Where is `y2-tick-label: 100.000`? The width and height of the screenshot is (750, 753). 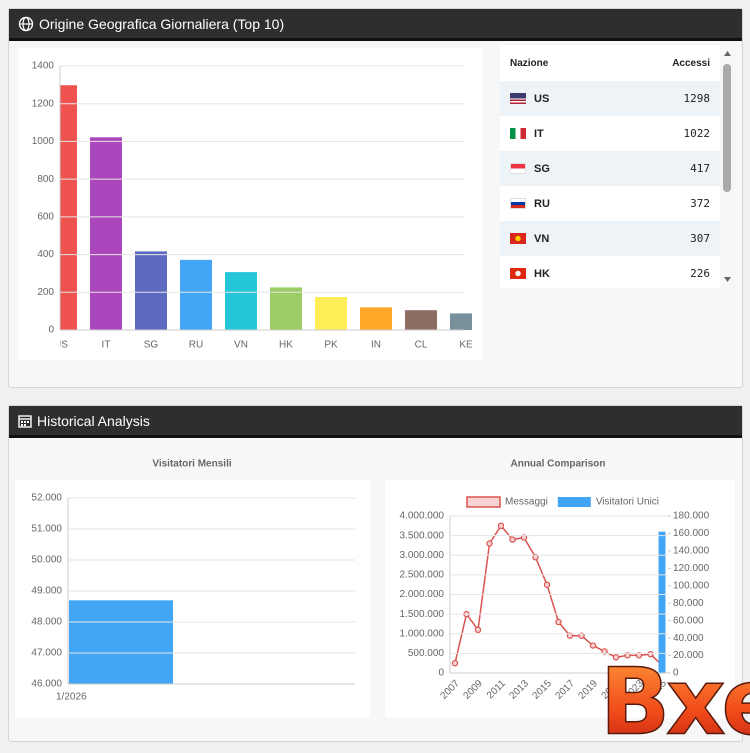
y2-tick-label: 100.000 is located at coordinates (691, 585).